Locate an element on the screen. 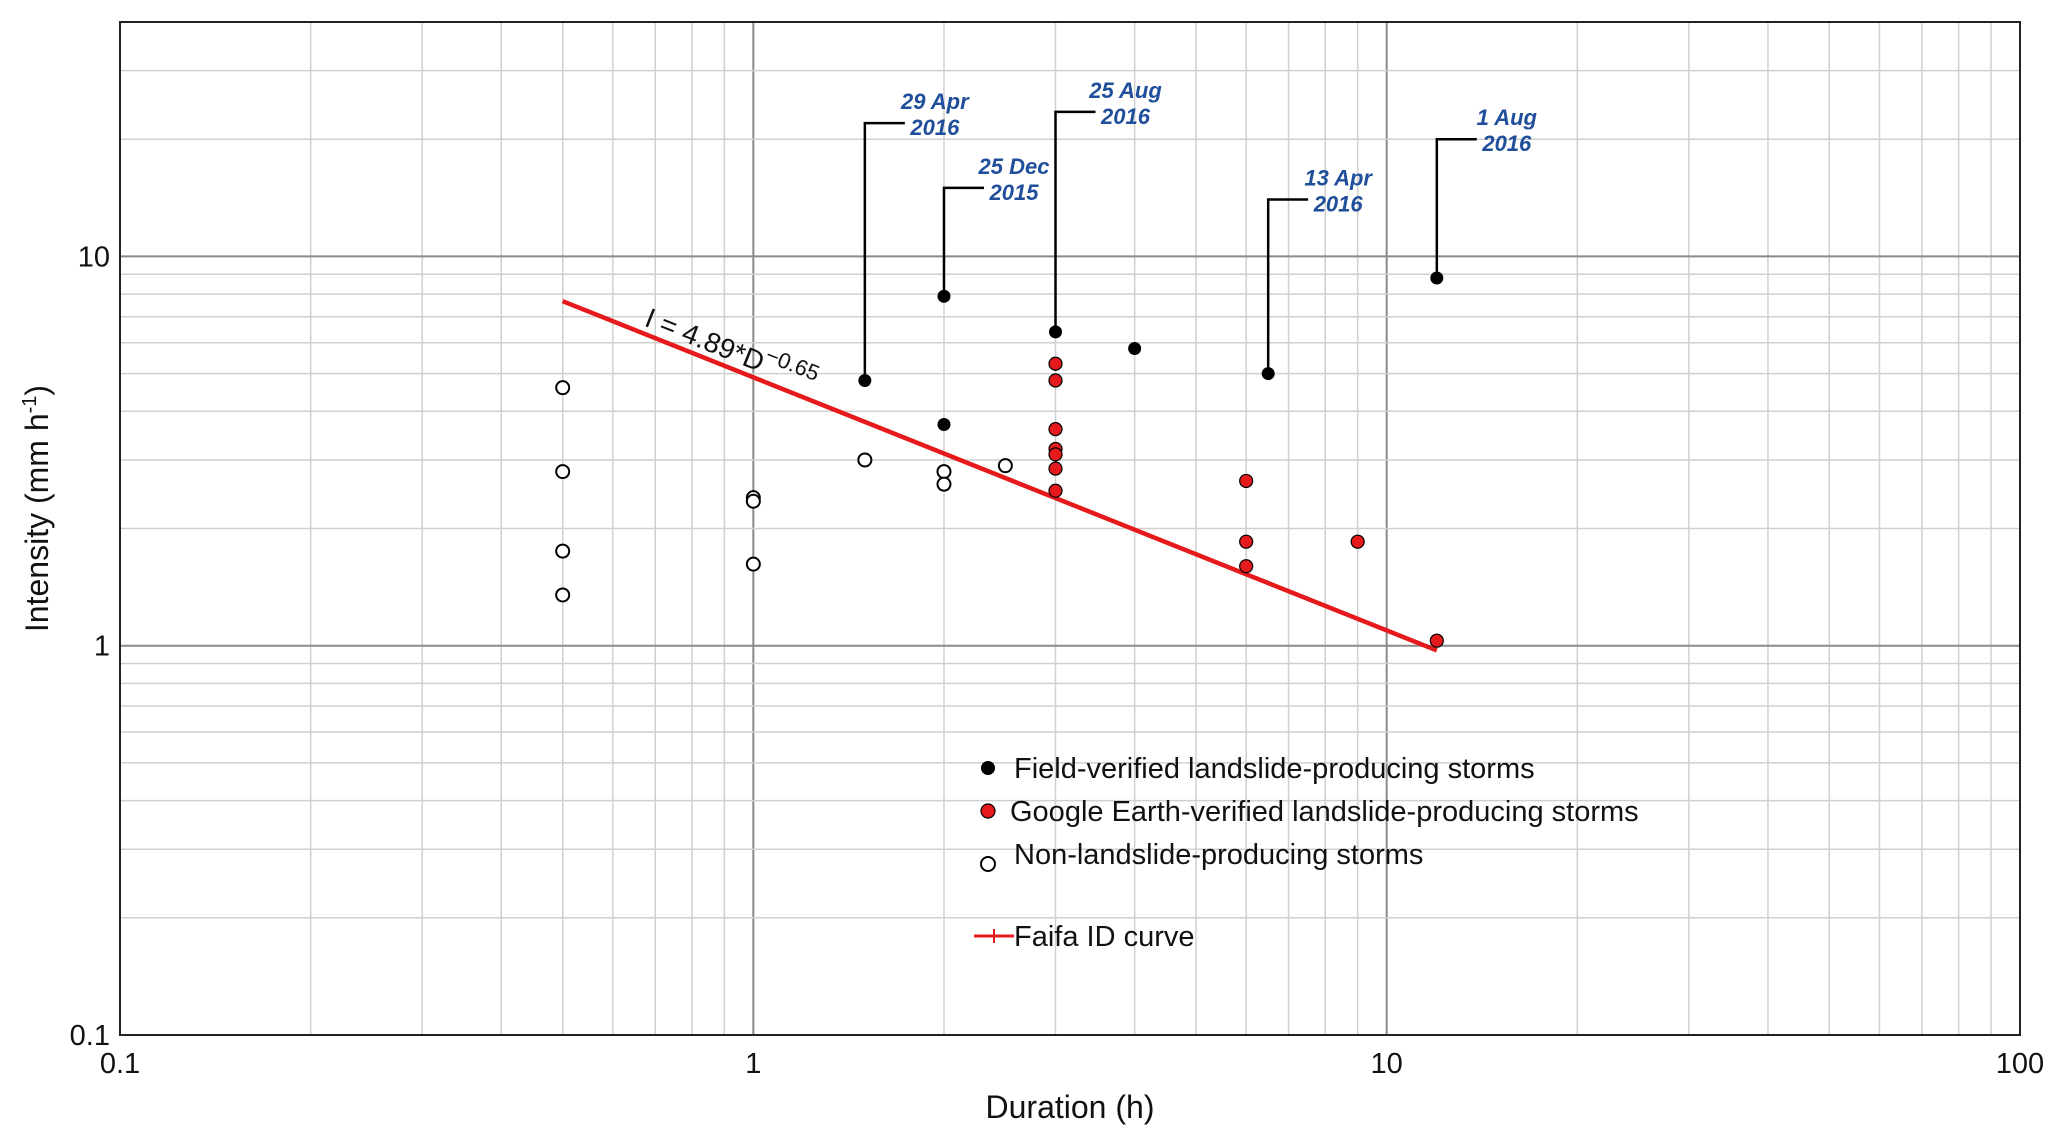  legend-entry-label: Non-landslide-producing storms is located at coordinates (1218, 855).